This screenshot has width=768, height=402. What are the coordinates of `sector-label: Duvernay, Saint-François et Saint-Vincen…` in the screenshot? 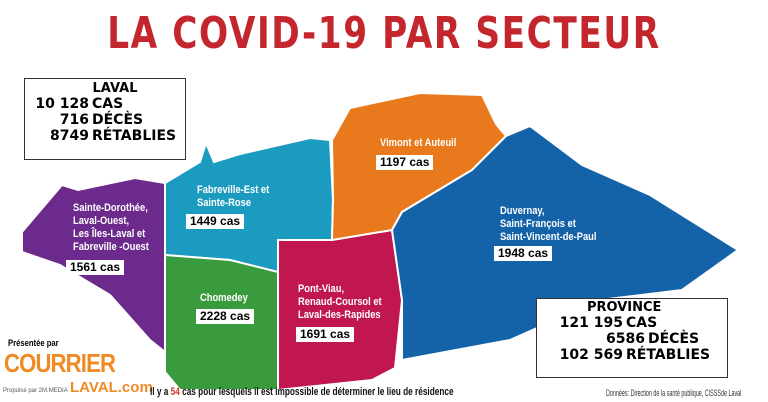 It's located at (548, 224).